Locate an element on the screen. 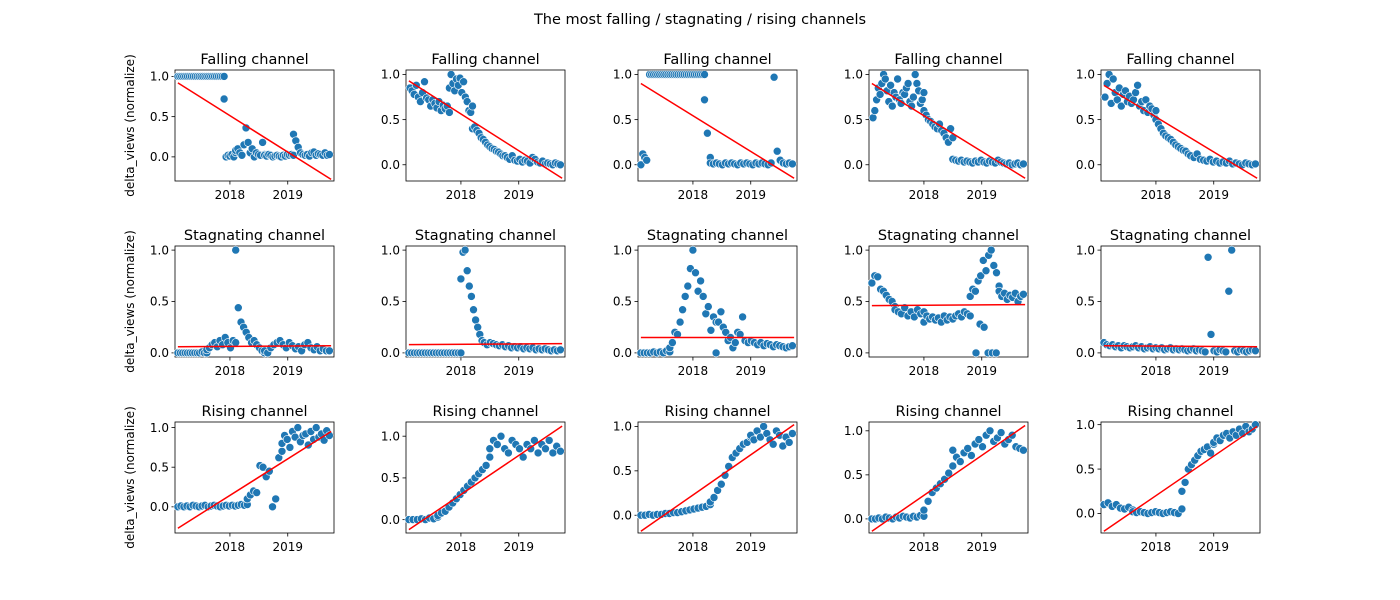 This screenshot has height=600, width=1400. subplot-12-title: Rising channel is located at coordinates (485, 412).